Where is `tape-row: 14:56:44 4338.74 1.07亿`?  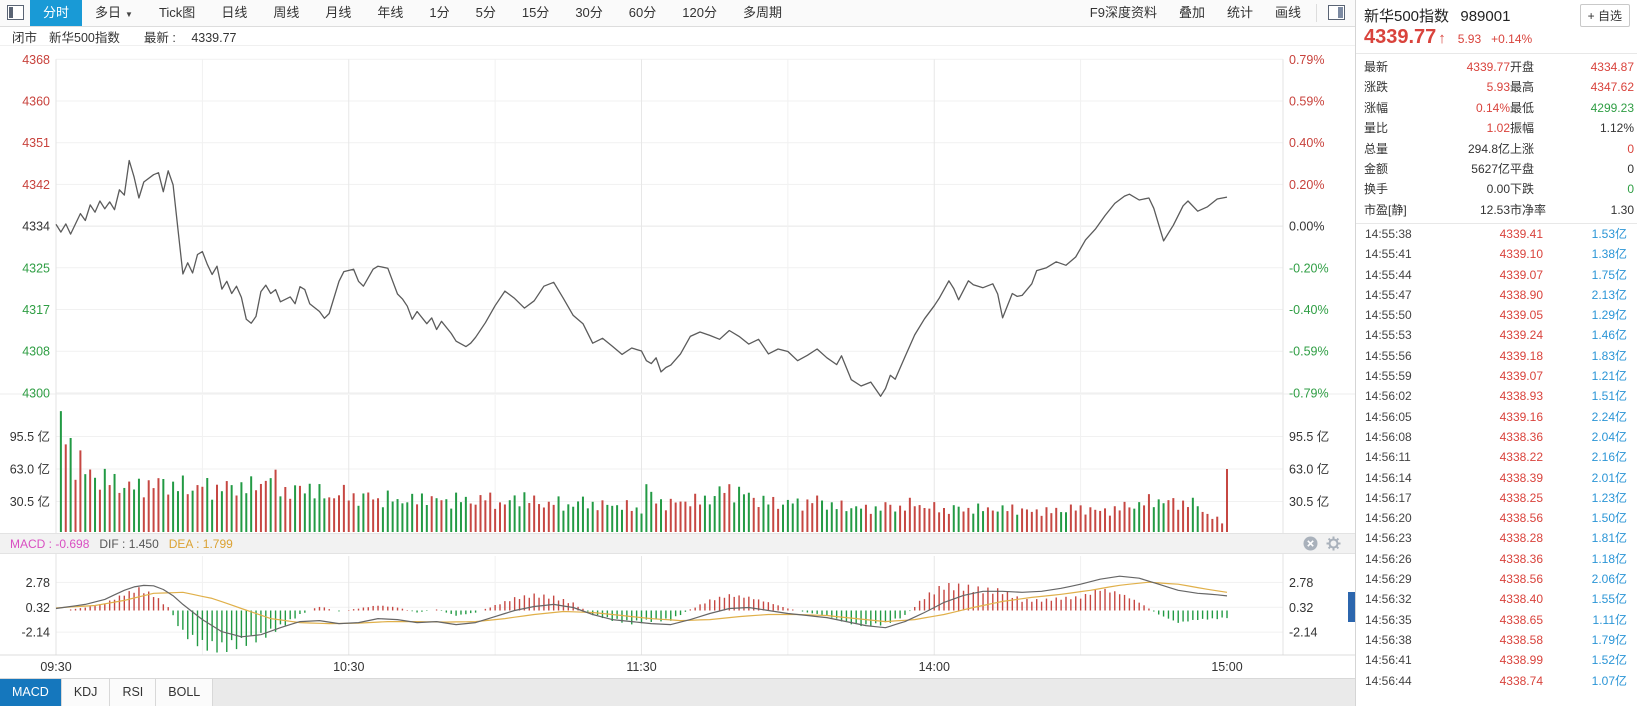
tape-row: 14:56:44 4338.74 1.07亿 is located at coordinates (1496, 681).